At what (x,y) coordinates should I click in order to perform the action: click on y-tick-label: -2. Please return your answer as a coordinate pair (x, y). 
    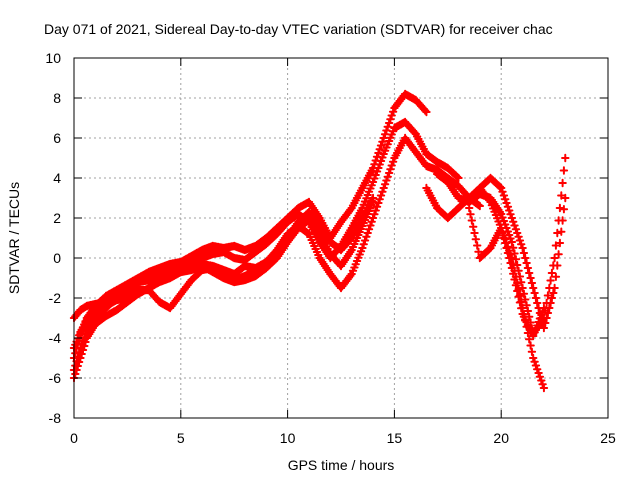
    Looking at the image, I should click on (55, 298).